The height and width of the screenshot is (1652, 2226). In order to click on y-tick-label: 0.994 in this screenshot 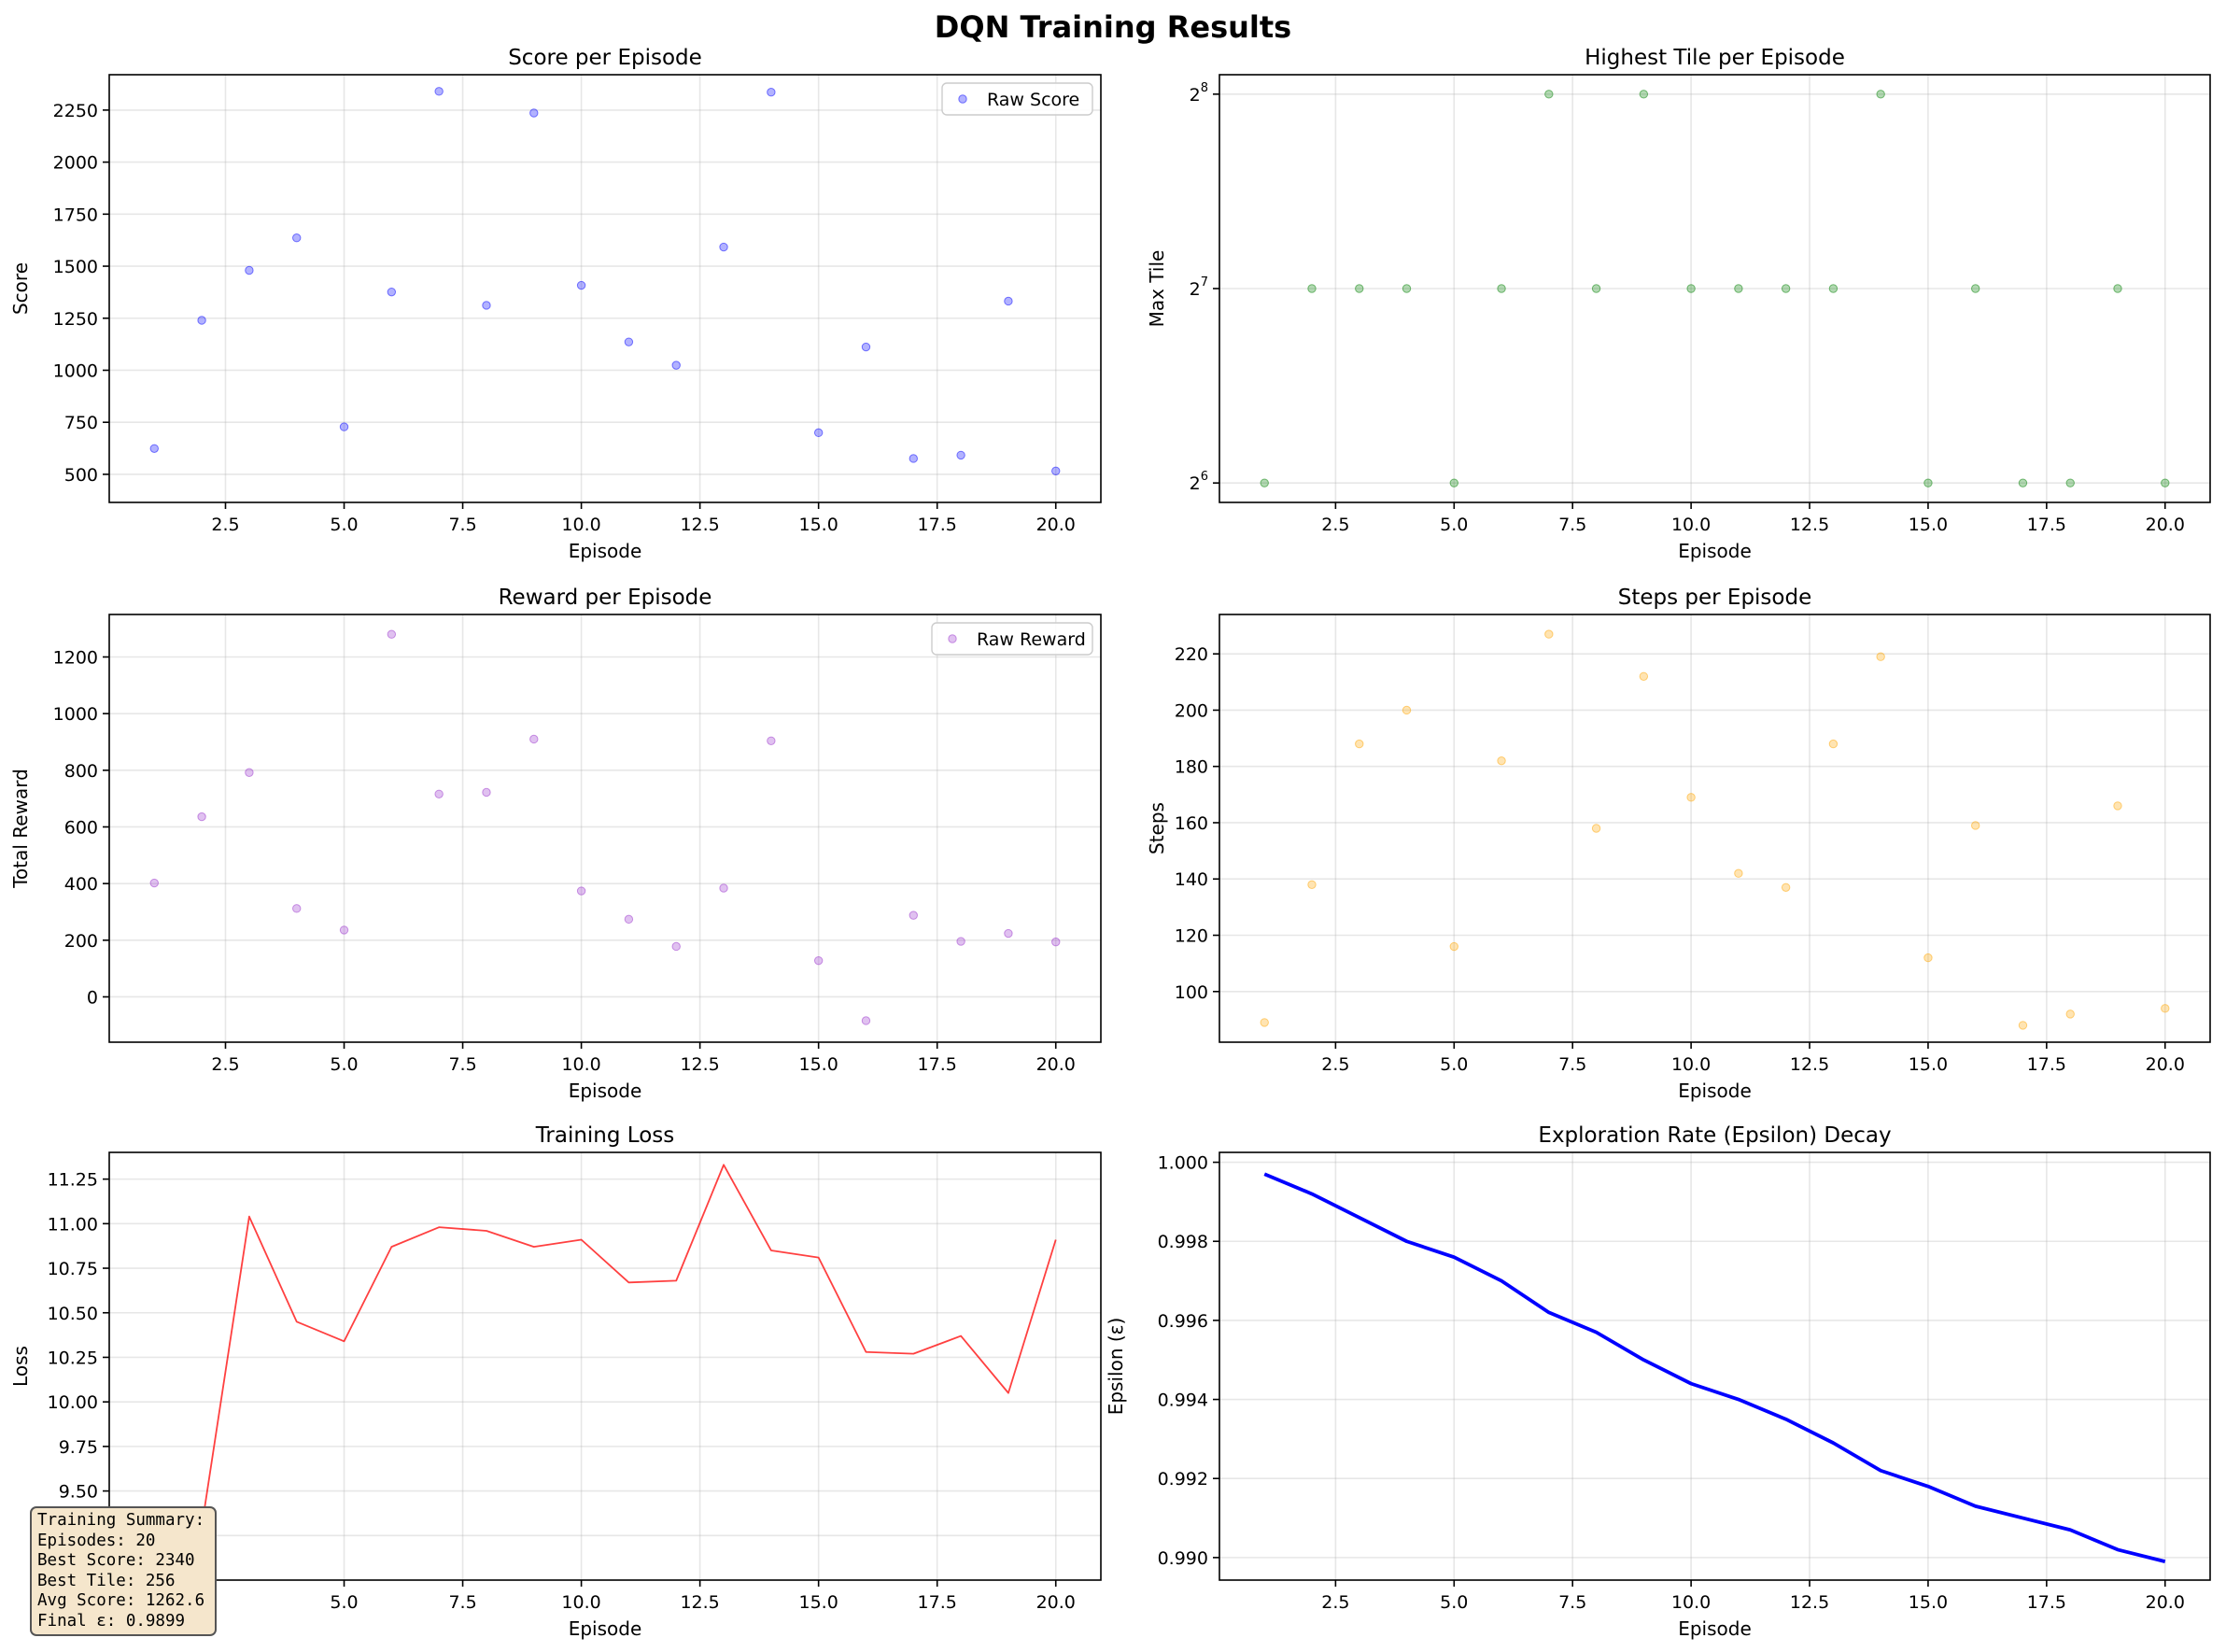, I will do `click(1183, 1401)`.